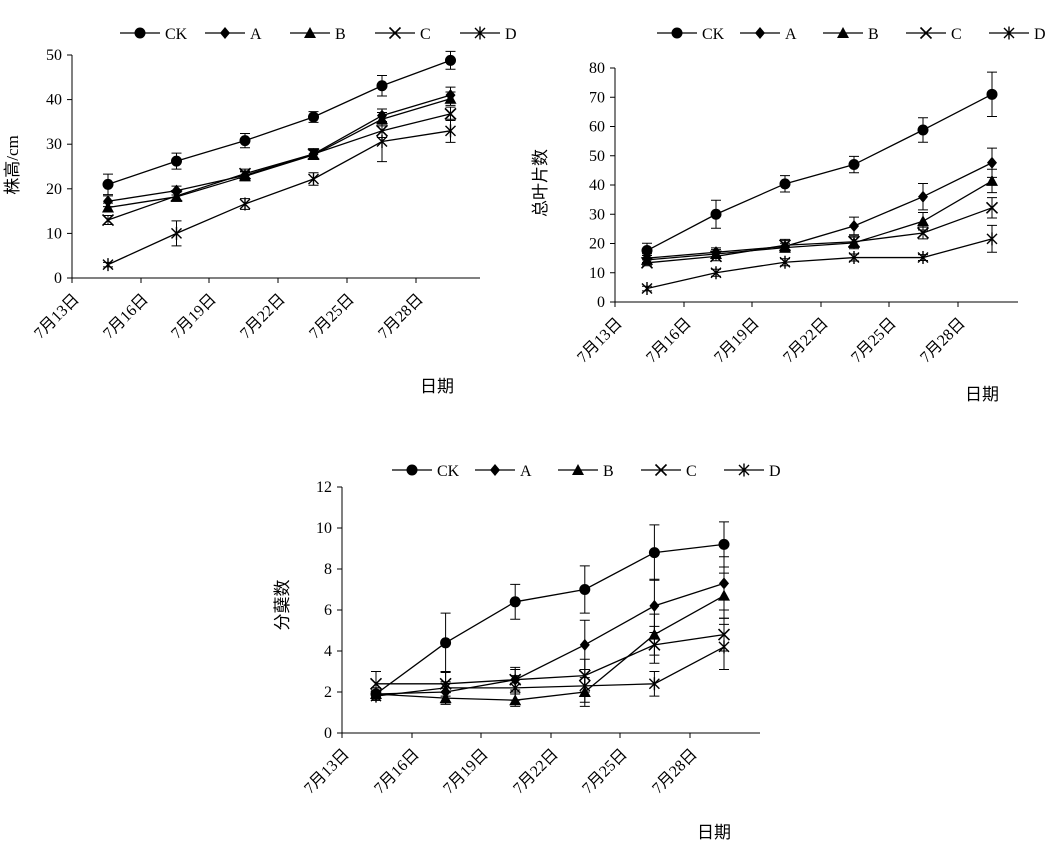 The height and width of the screenshot is (847, 1063). I want to click on legend-d-marker, so click(744, 470).